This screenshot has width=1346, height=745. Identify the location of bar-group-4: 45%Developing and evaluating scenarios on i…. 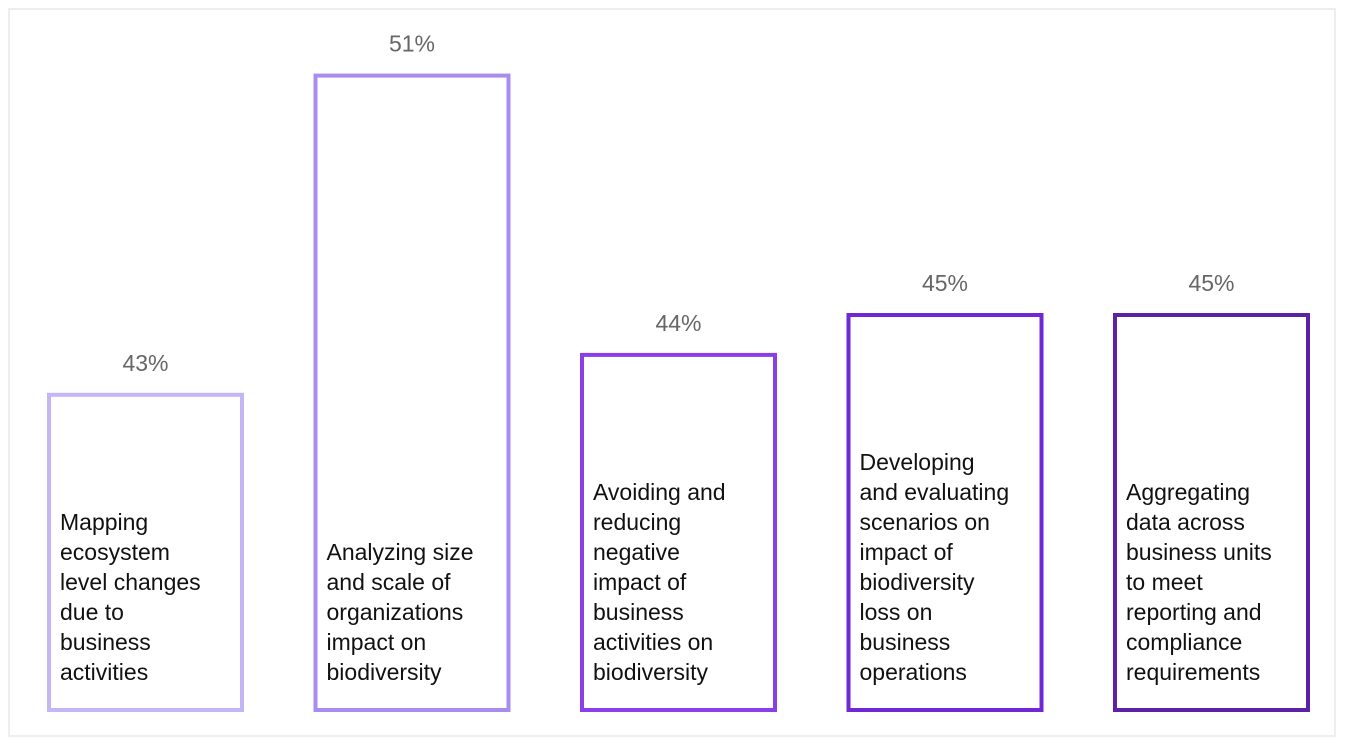
(945, 490).